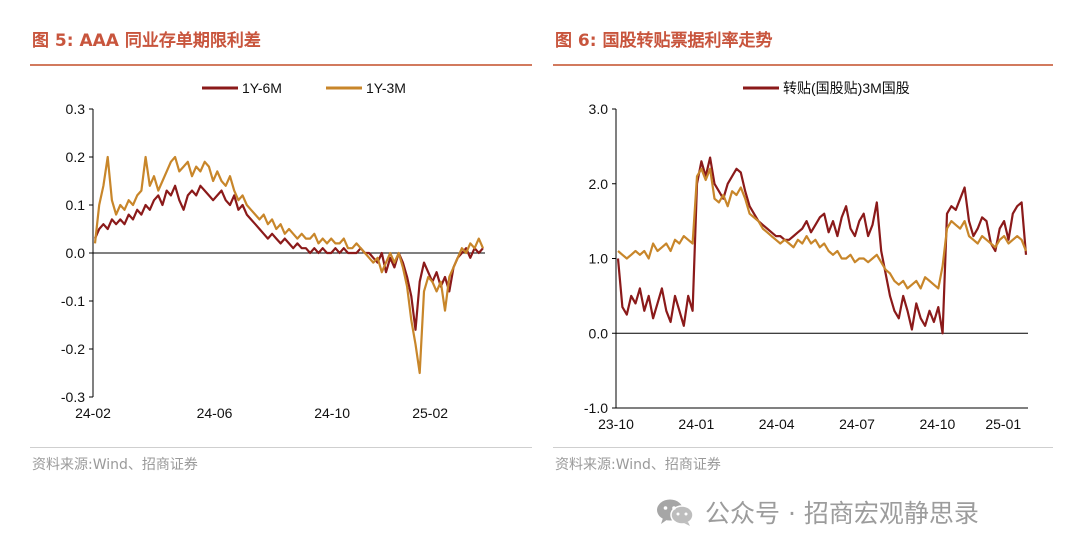 The height and width of the screenshot is (556, 1080). I want to click on left-source-note: 资料来源:Wind、招商证券, so click(115, 465).